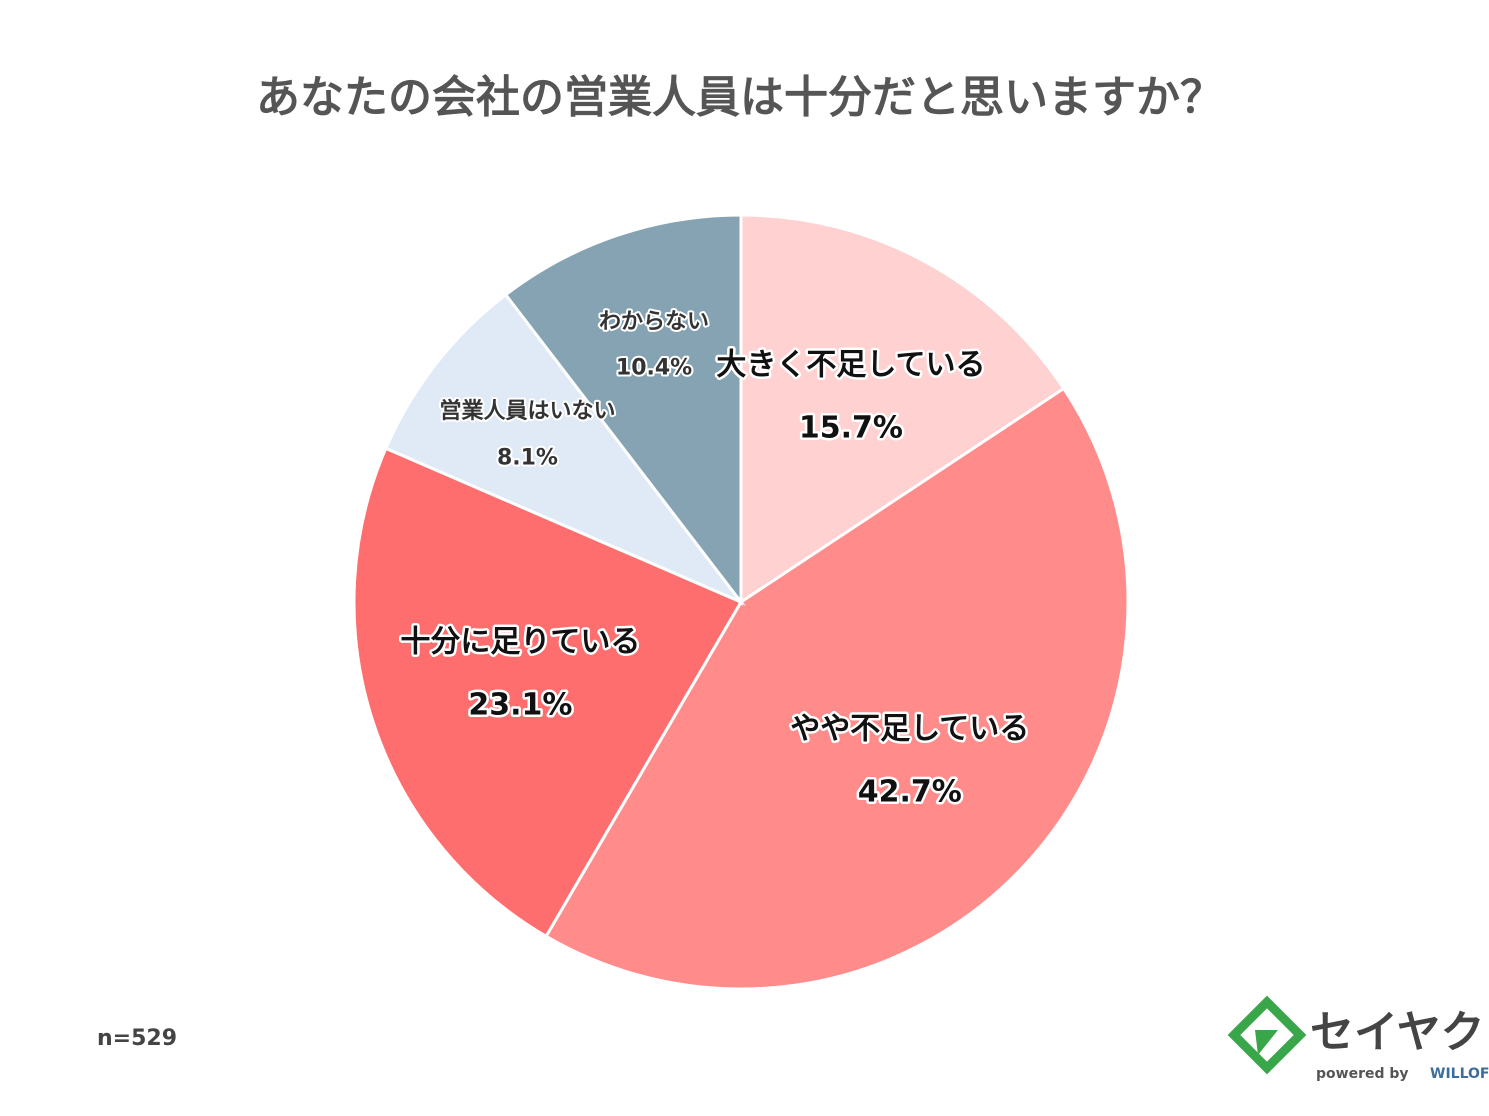  What do you see at coordinates (527, 457) in the screenshot?
I see `slice-value-label: 8.1%` at bounding box center [527, 457].